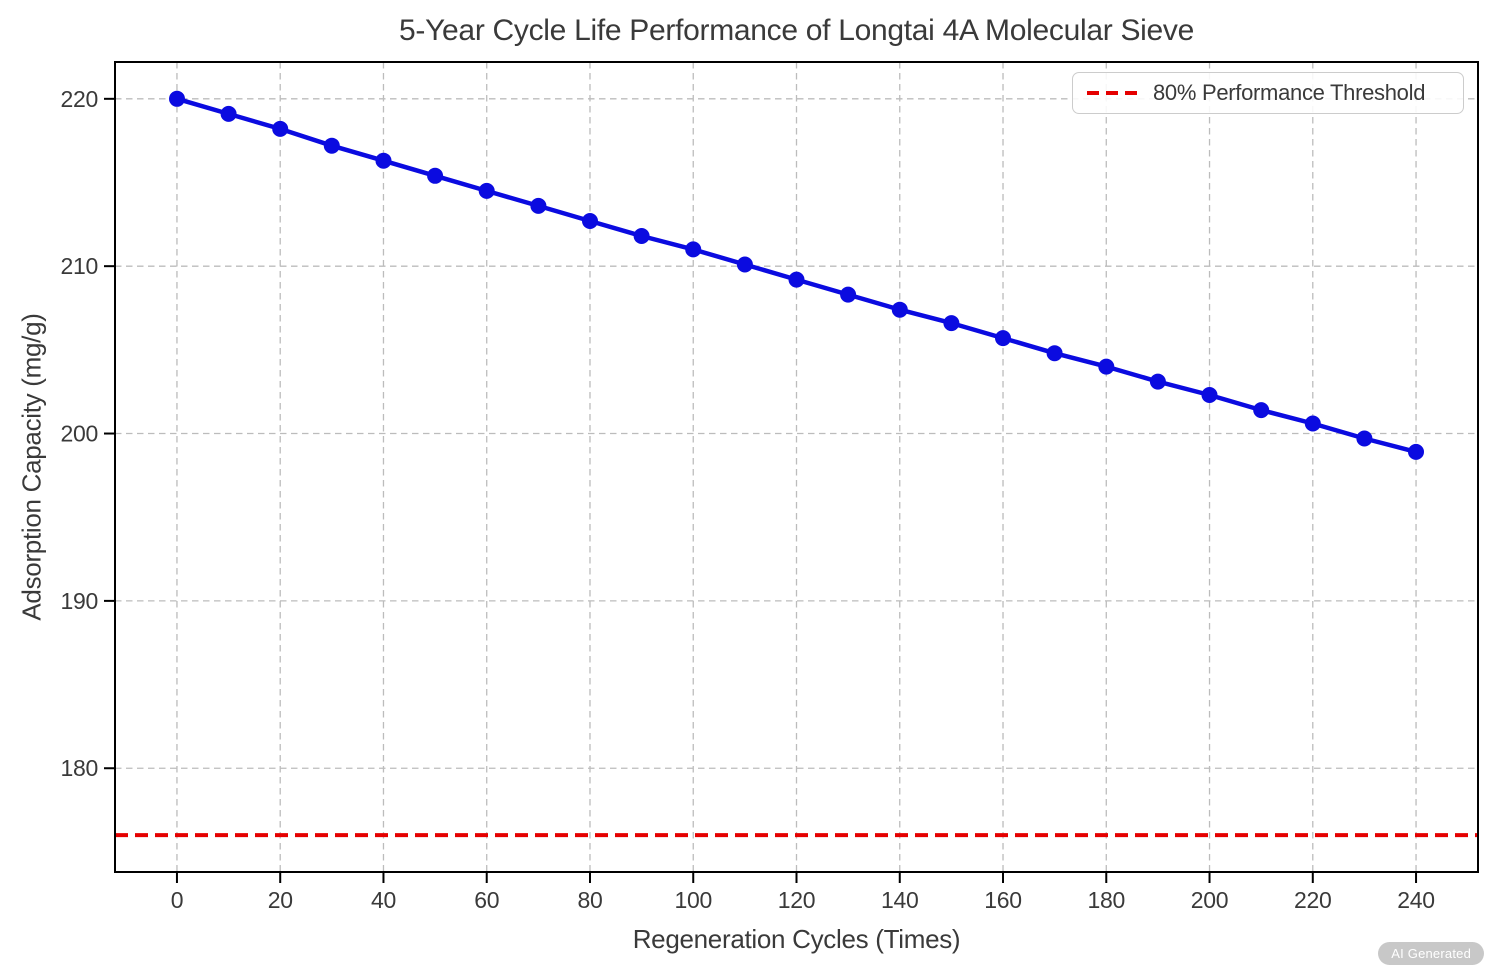 Image resolution: width=1495 pixels, height=974 pixels. I want to click on y-tick-label: 190, so click(79, 601).